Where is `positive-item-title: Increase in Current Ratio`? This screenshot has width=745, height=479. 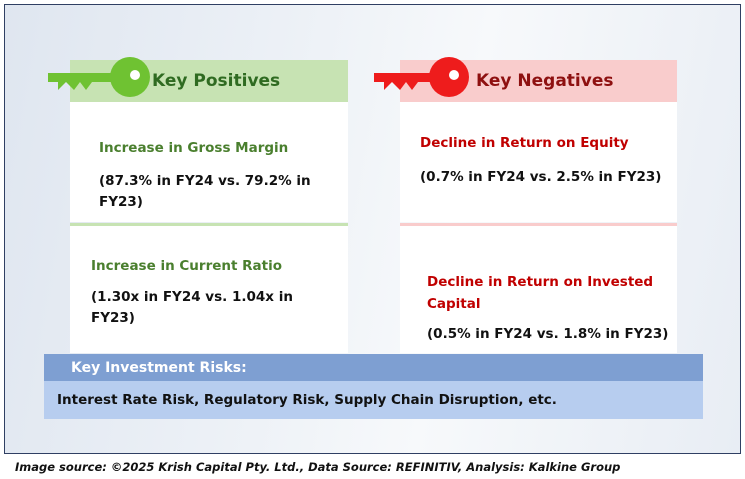
positive-item-title: Increase in Current Ratio is located at coordinates (187, 266).